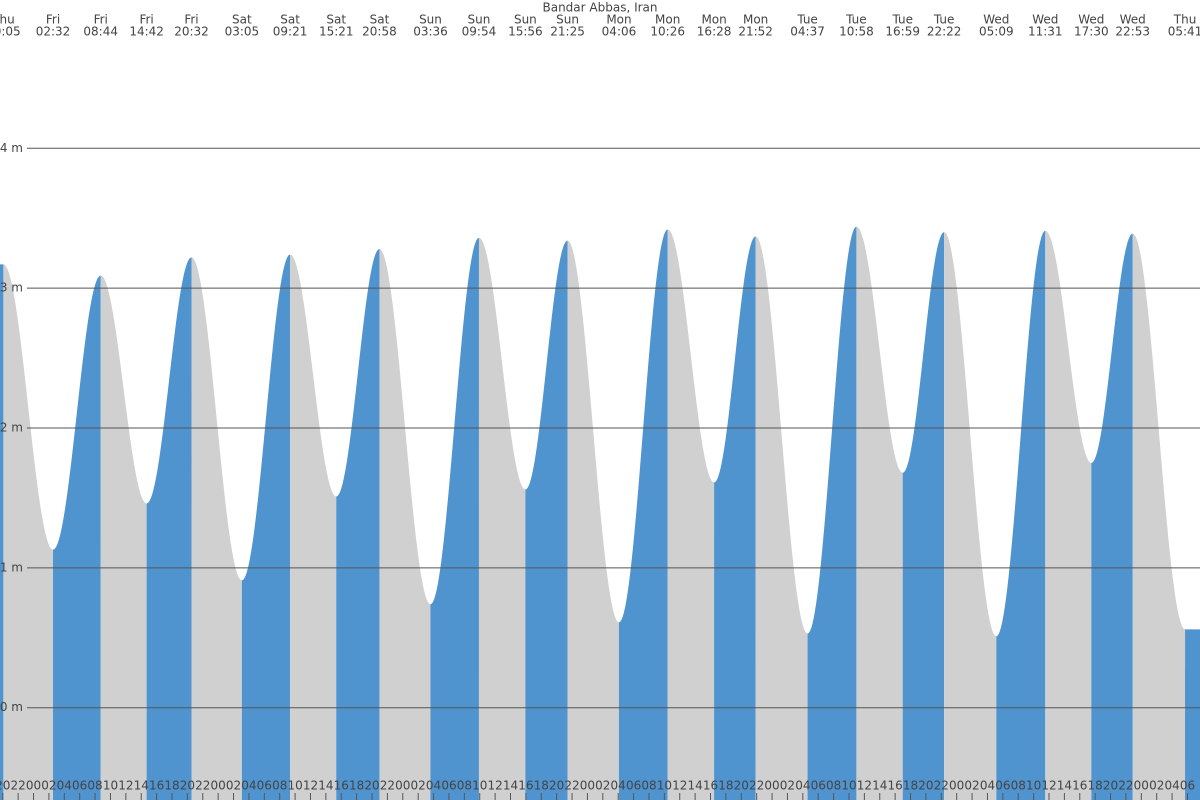 The image size is (1200, 800). Describe the element at coordinates (11, 707) in the screenshot. I see `y-tick-label: 0 m` at that location.